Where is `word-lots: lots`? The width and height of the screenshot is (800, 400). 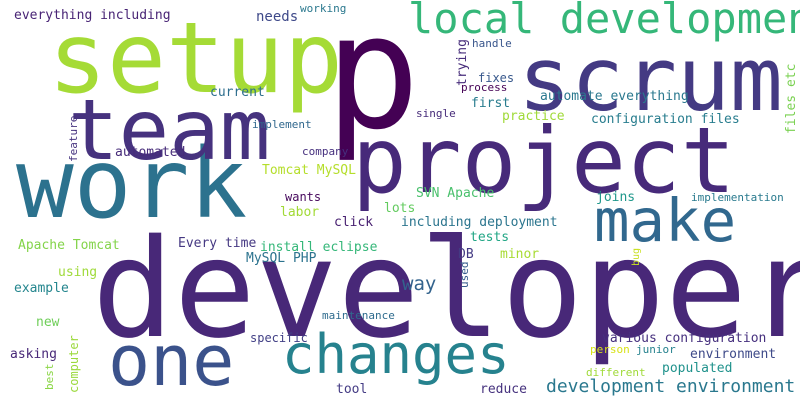
word-lots: lots is located at coordinates (399, 208).